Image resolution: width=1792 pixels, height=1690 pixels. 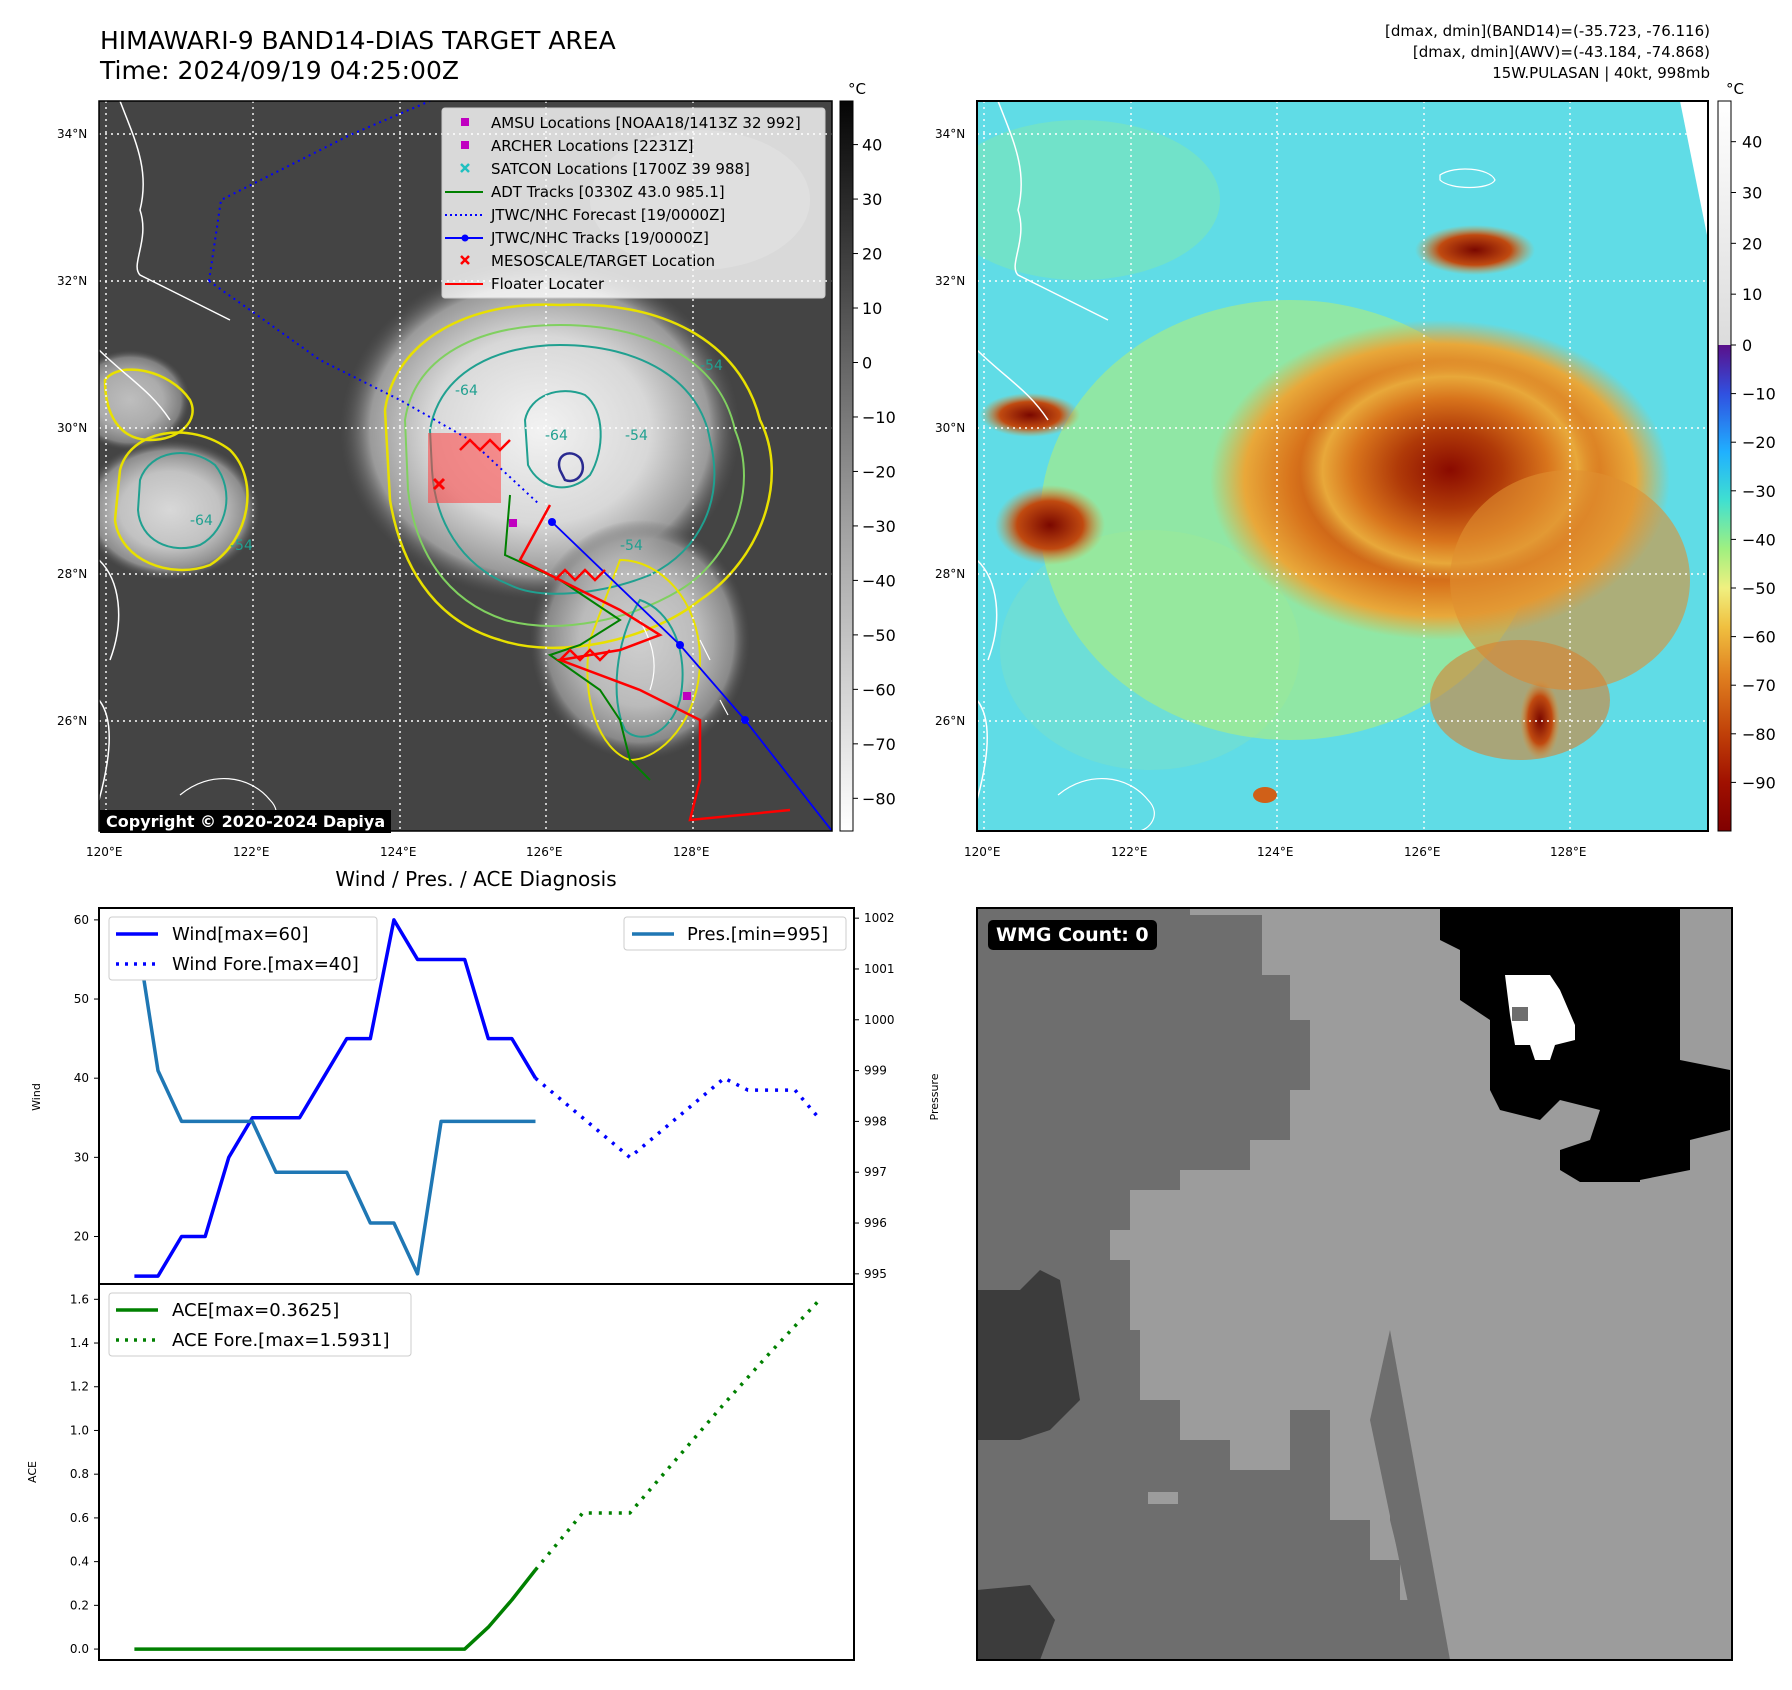 I want to click on figure-title: HIMAWARI-9 BAND14-DIAS TARGET AREA, so click(x=358, y=40).